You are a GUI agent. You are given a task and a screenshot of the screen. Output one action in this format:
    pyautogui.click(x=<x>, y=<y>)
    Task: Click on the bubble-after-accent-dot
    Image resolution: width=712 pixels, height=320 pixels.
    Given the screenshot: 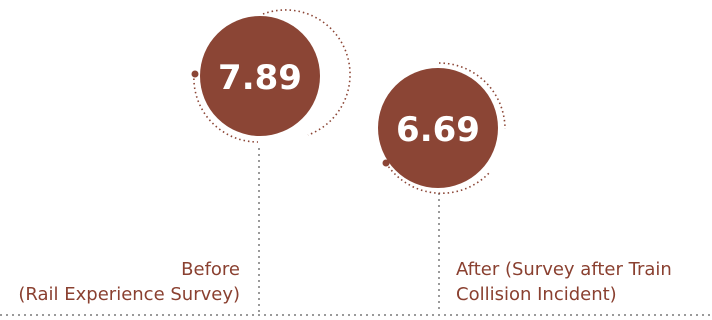 What is the action you would take?
    pyautogui.click(x=386, y=163)
    